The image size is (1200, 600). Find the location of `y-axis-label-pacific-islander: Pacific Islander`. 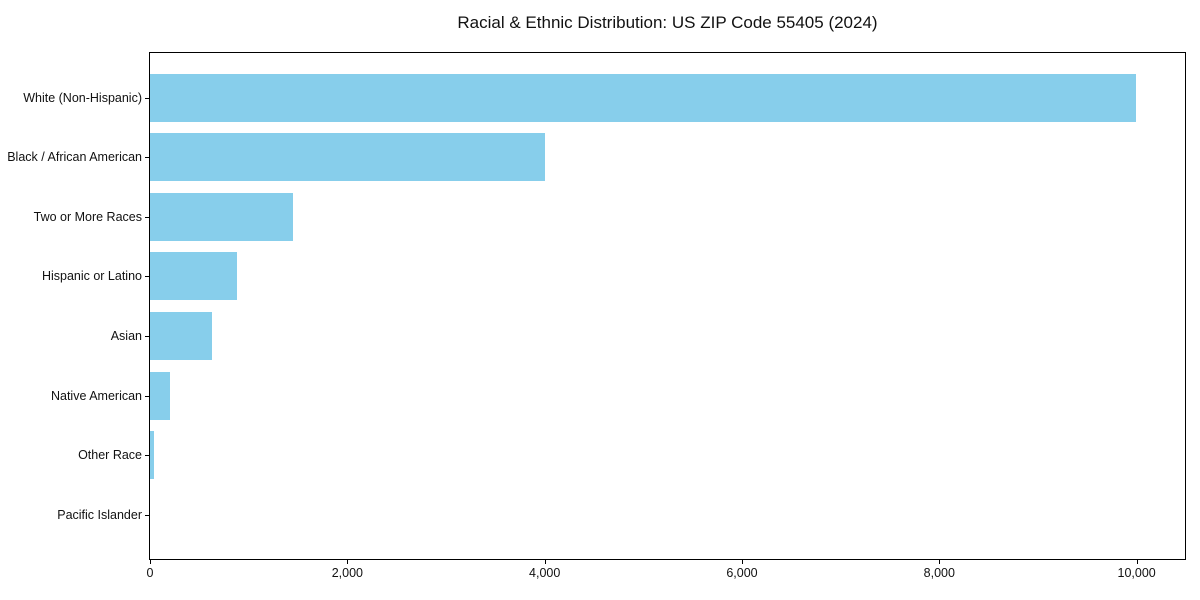

y-axis-label-pacific-islander: Pacific Islander is located at coordinates (99, 514).